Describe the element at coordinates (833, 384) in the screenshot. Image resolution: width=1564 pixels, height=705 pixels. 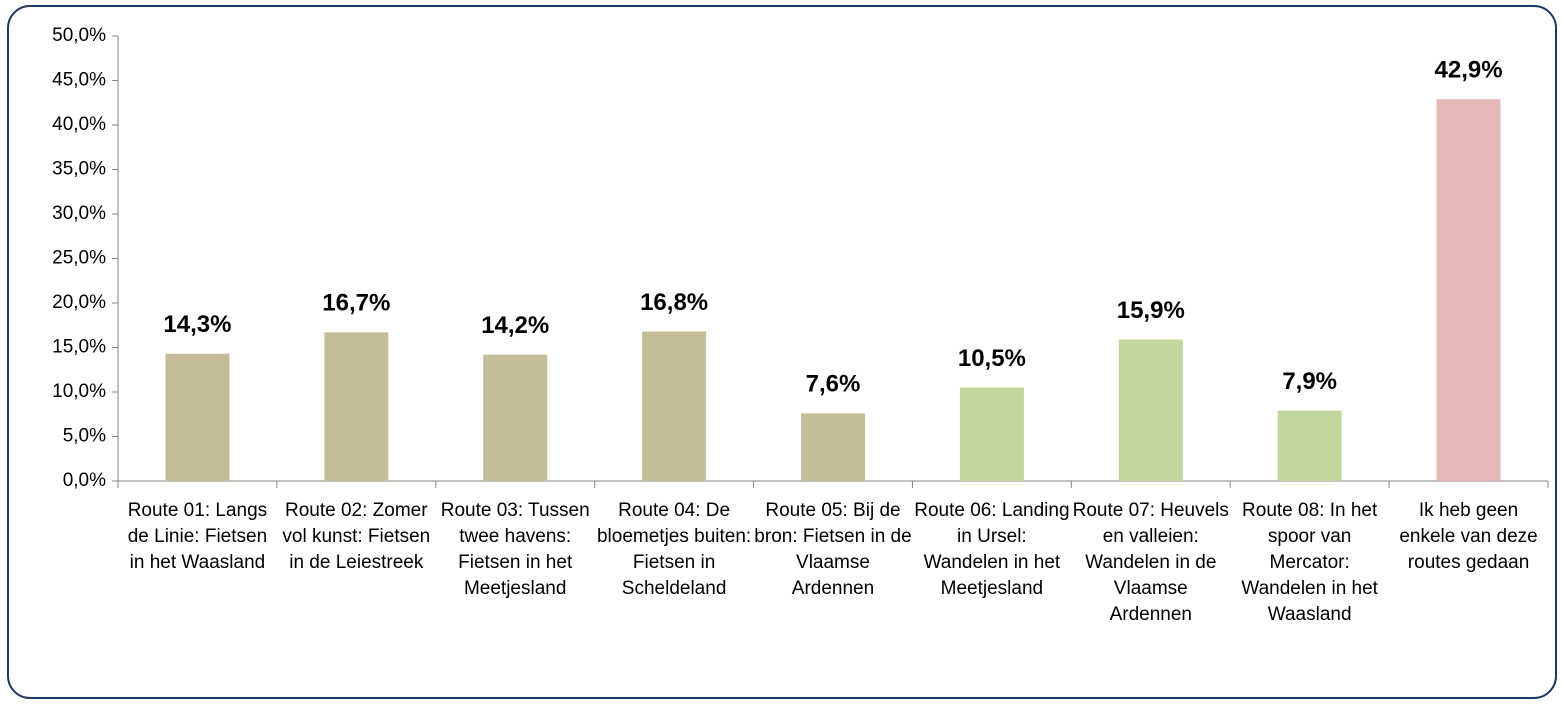
I see `value-label: 7,6%` at that location.